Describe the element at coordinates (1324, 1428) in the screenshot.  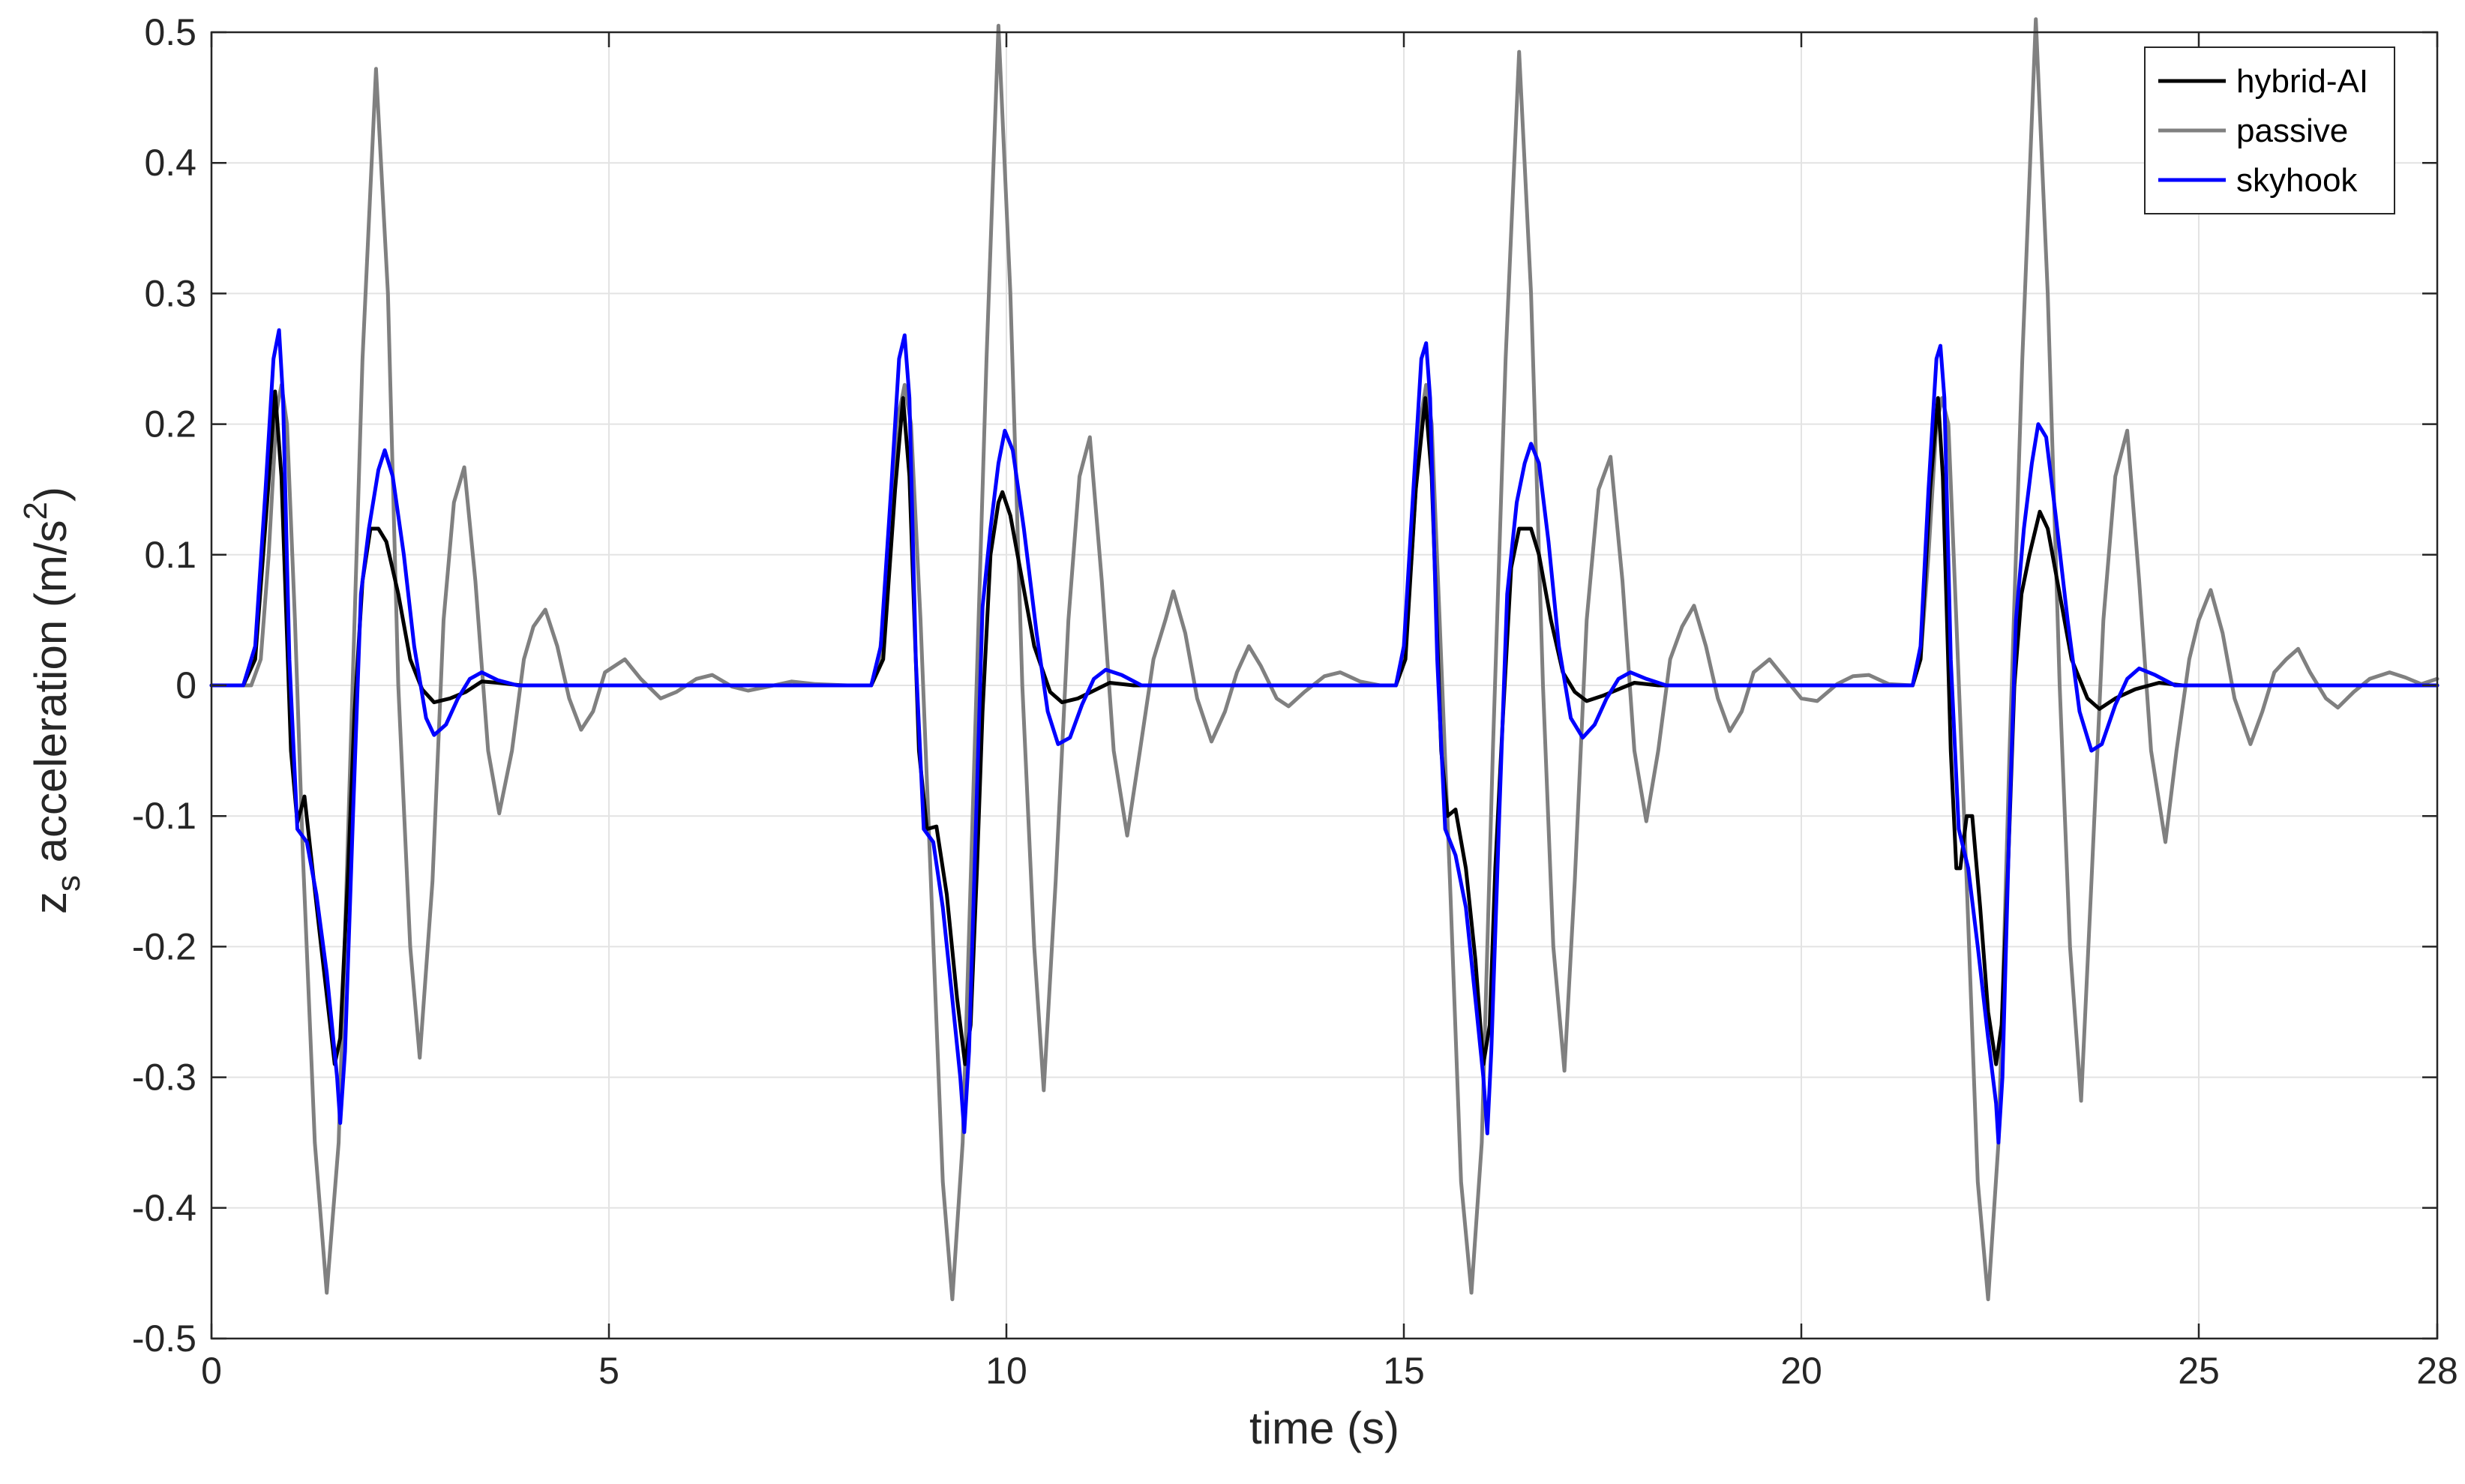
I see `x-axis-label: time (s)` at that location.